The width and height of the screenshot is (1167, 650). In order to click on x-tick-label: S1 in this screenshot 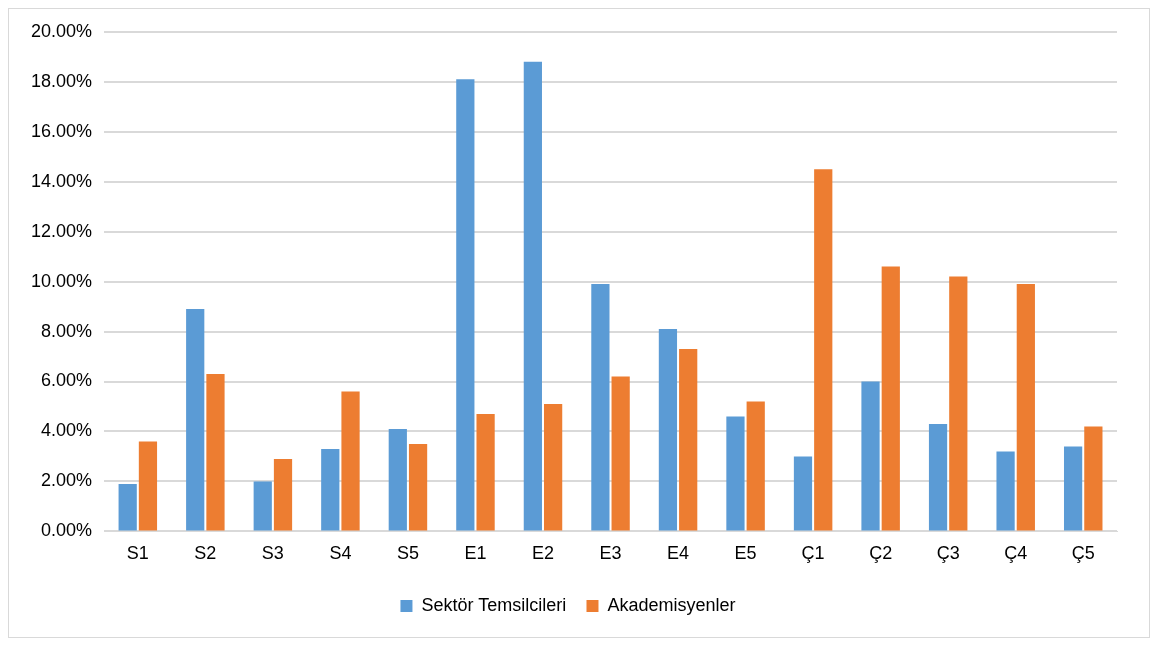, I will do `click(137, 553)`.